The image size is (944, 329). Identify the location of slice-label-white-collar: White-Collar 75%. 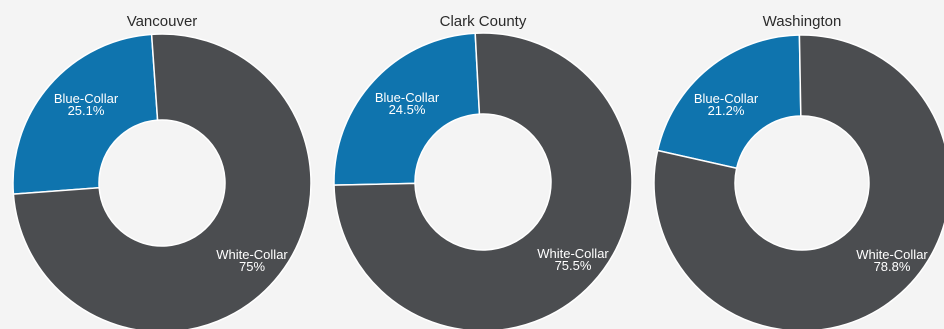
(252, 260).